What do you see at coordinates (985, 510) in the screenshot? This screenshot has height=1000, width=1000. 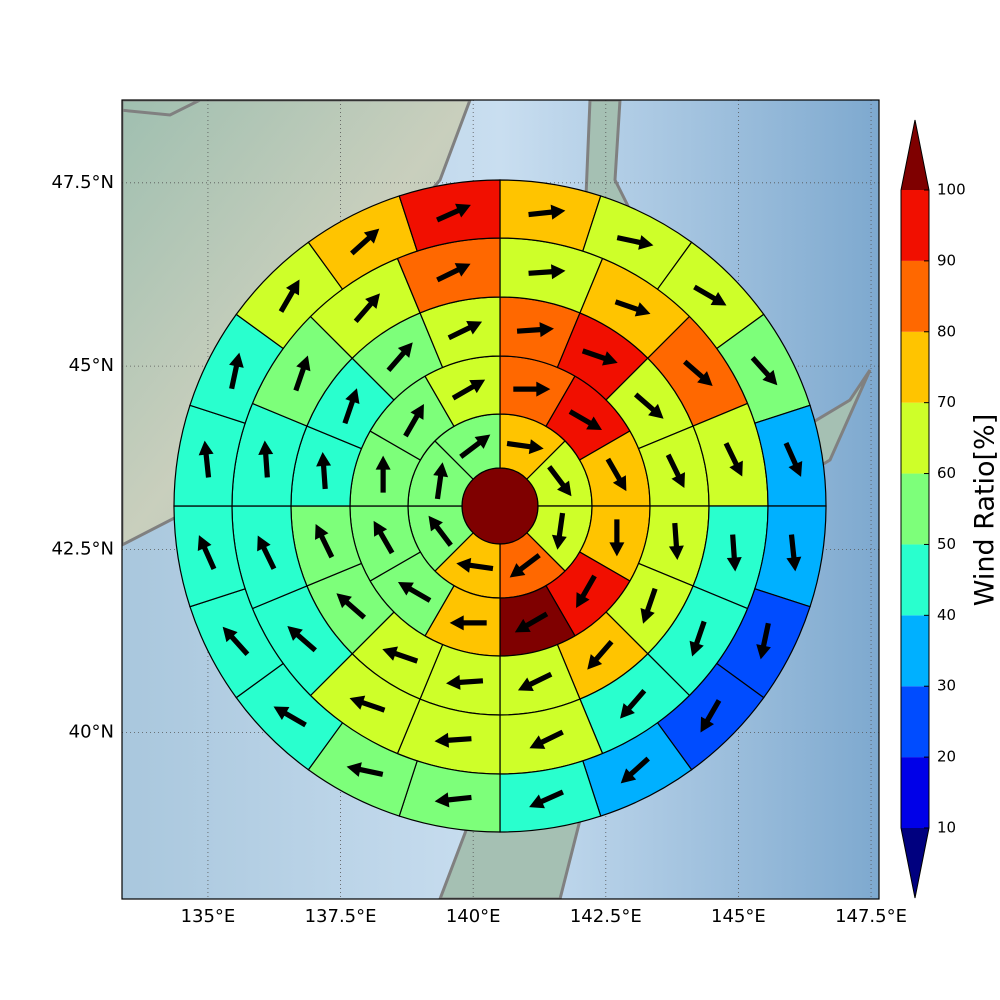 I see `colorbar-label: Wind Ratio[%]` at bounding box center [985, 510].